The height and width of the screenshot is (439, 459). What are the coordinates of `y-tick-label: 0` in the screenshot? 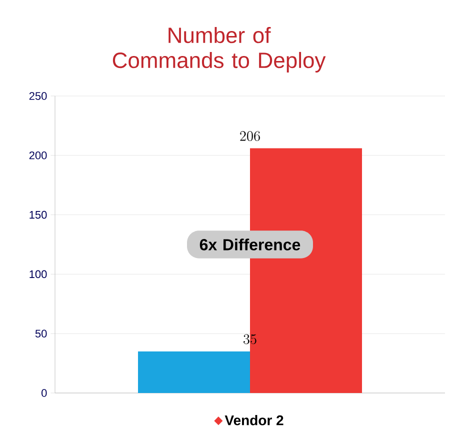 It's located at (44, 393).